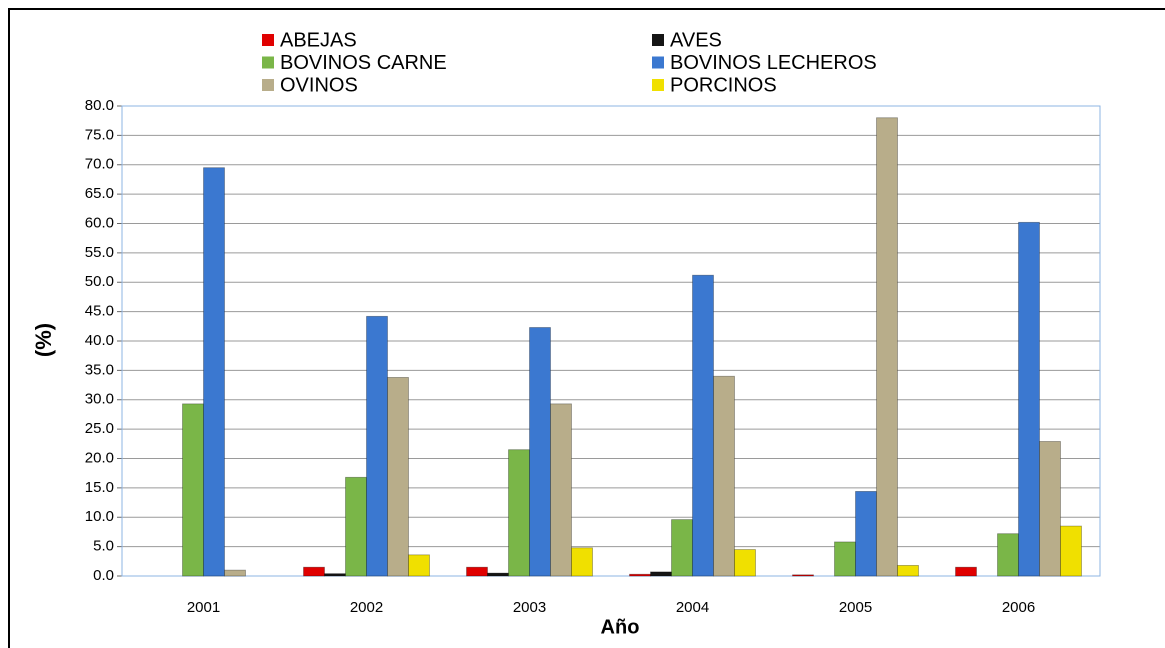  What do you see at coordinates (99, 105) in the screenshot?
I see `y-tick-label: 80.0` at bounding box center [99, 105].